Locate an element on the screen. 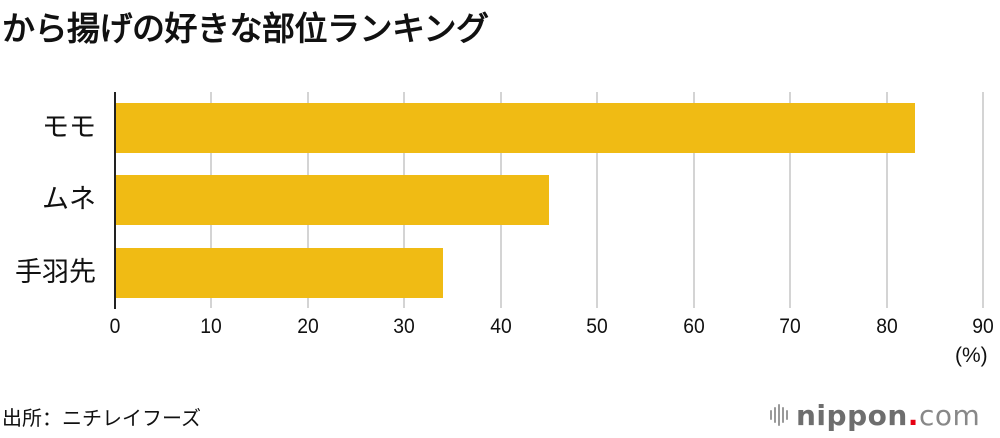  sound-wave-icon is located at coordinates (779, 415).